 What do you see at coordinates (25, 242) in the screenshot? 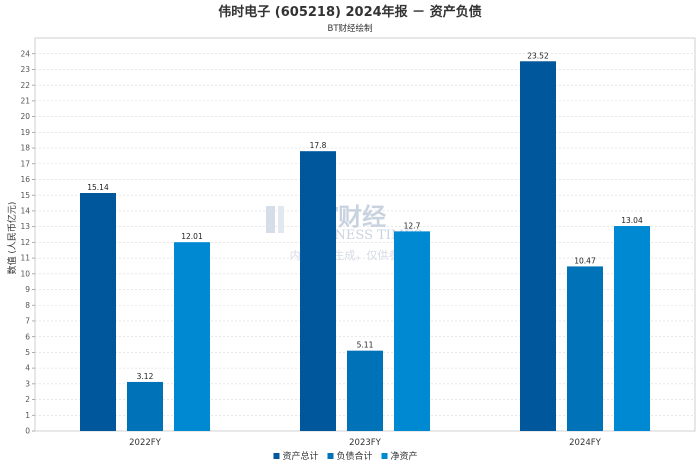
I see `y-tick-label: 12` at bounding box center [25, 242].